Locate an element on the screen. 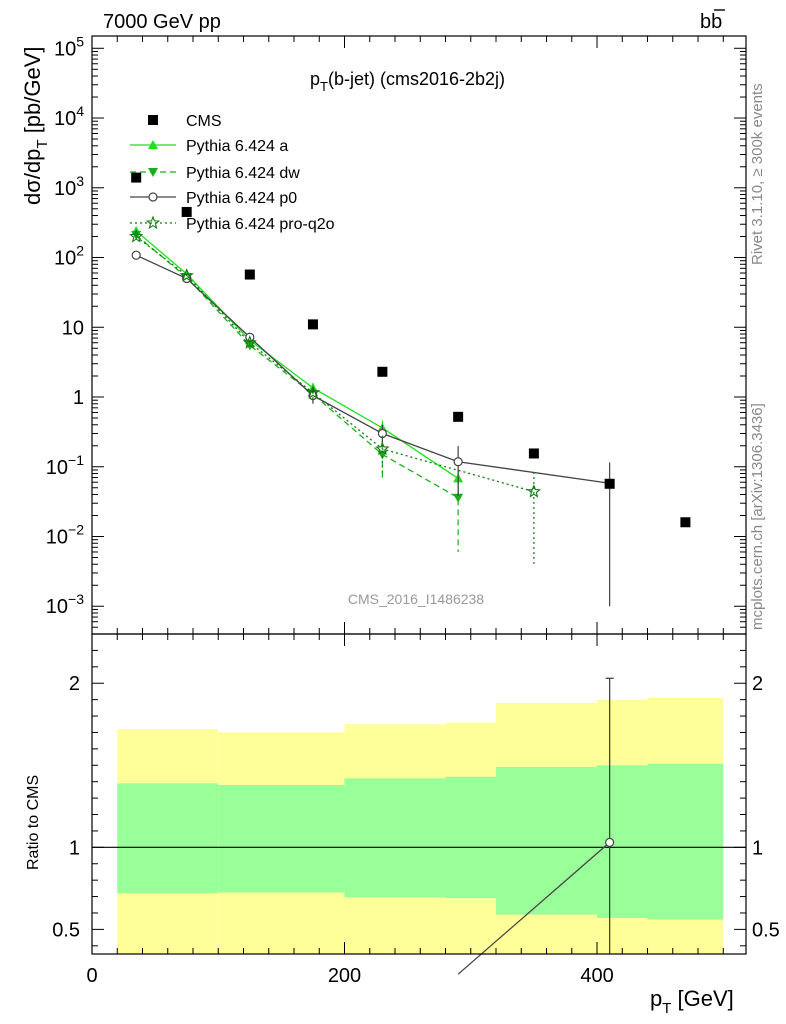 The width and height of the screenshot is (786, 1024). chart-title: pT(b-jet) (cms2016-2b2j) is located at coordinates (407, 81).